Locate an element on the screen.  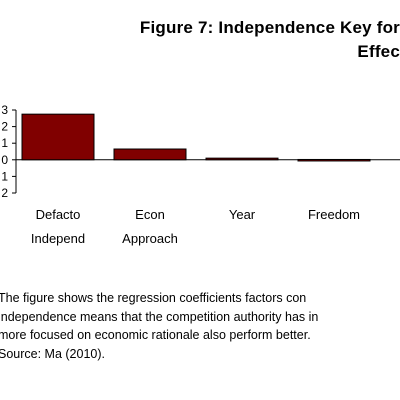
category-label: Defacto is located at coordinates (58, 214).